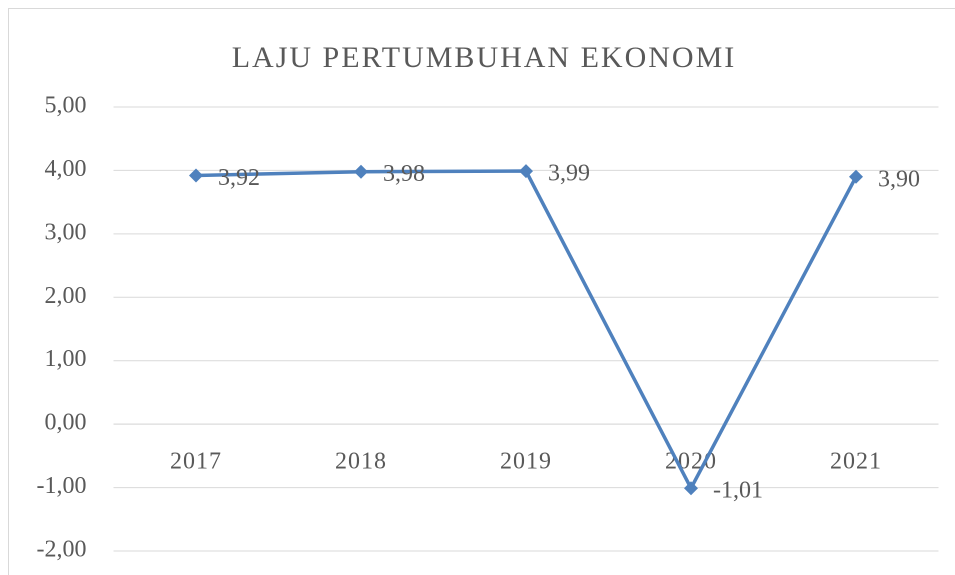 Image resolution: width=955 pixels, height=575 pixels. Describe the element at coordinates (62, 486) in the screenshot. I see `y-tick-label: -1,00` at that location.